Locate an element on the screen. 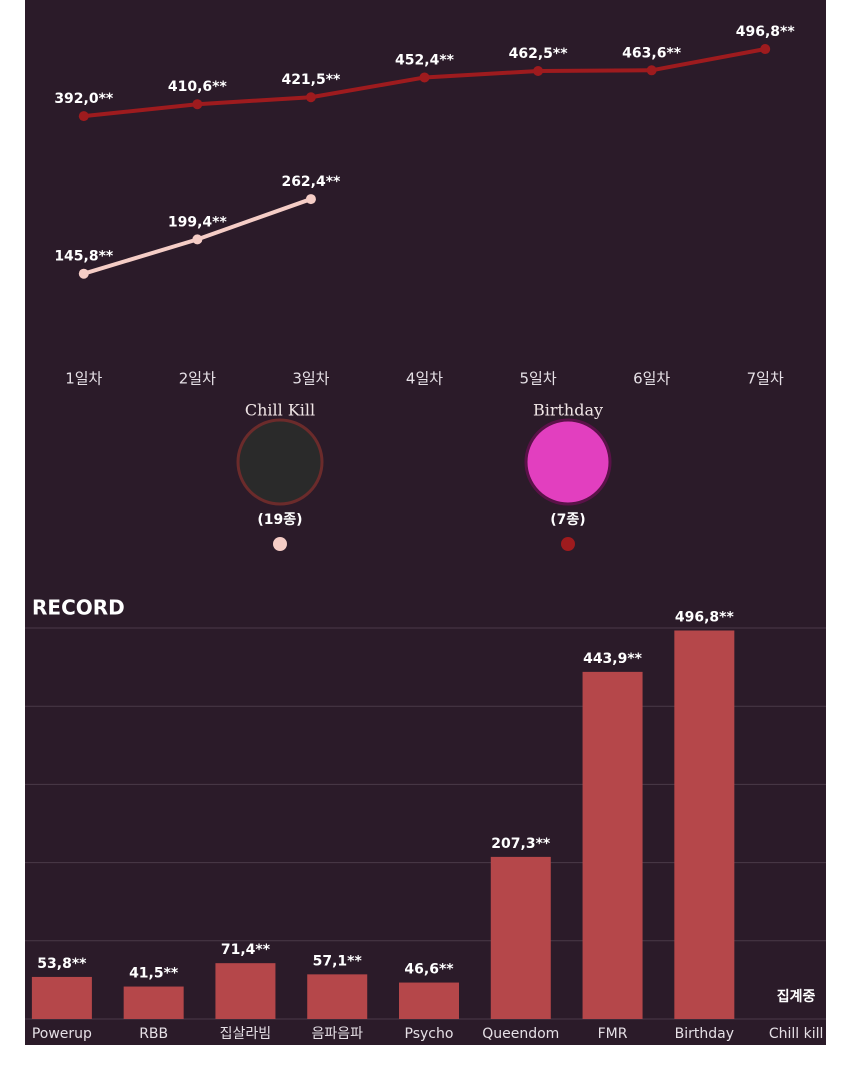  legend-label: Birthday is located at coordinates (568, 410).